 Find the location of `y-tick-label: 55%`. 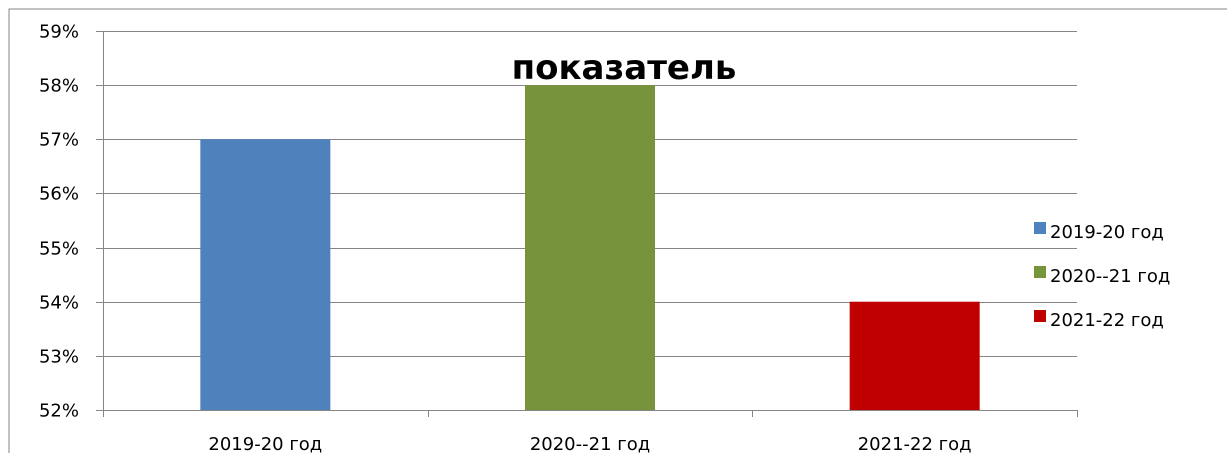

y-tick-label: 55% is located at coordinates (59, 249).